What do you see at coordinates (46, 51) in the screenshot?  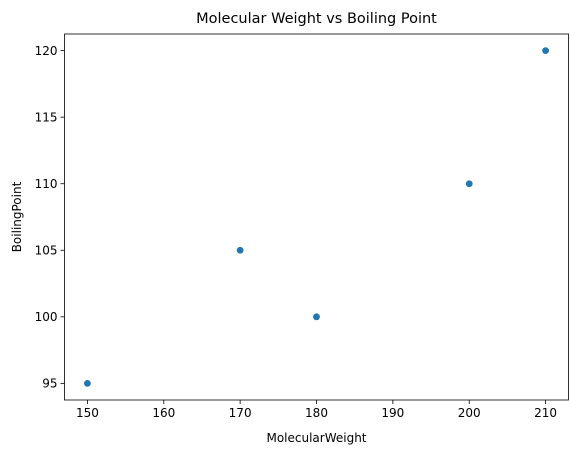 I see `y-tick-label: 120` at bounding box center [46, 51].